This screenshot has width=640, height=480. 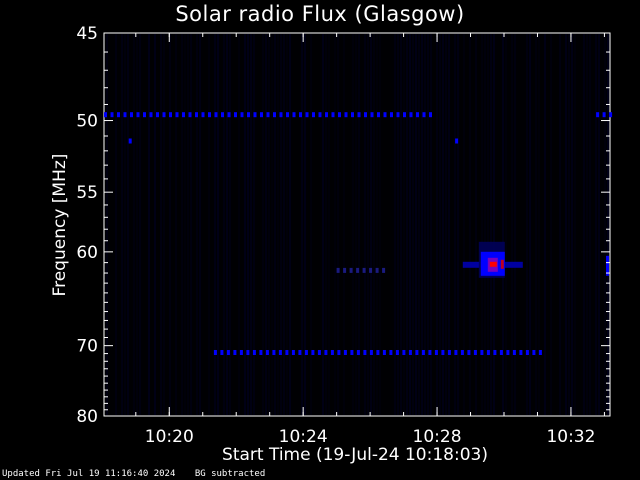 What do you see at coordinates (230, 474) in the screenshot?
I see `bg-note: BG subtracted` at bounding box center [230, 474].